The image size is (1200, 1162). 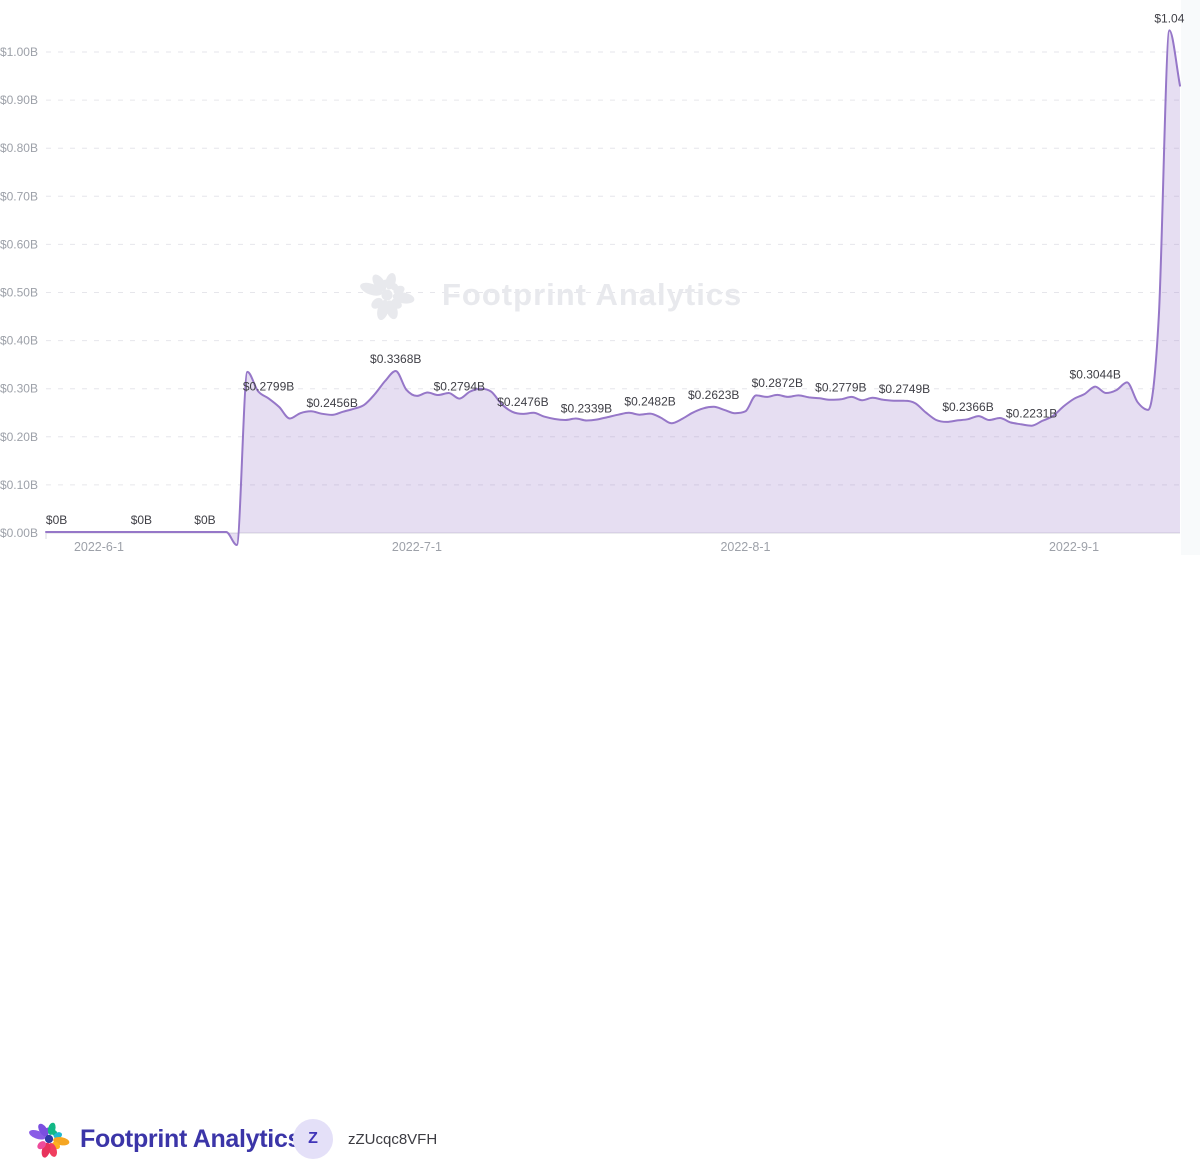 I want to click on data-label: $0.2231B, so click(x=1031, y=414).